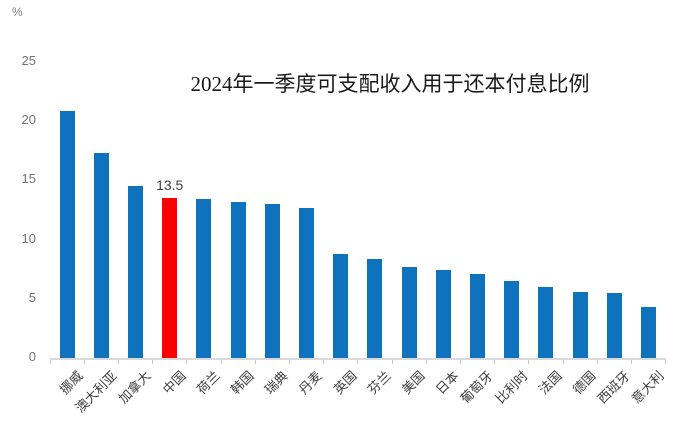  I want to click on x-category-label-意大利: 意大利, so click(648, 387).